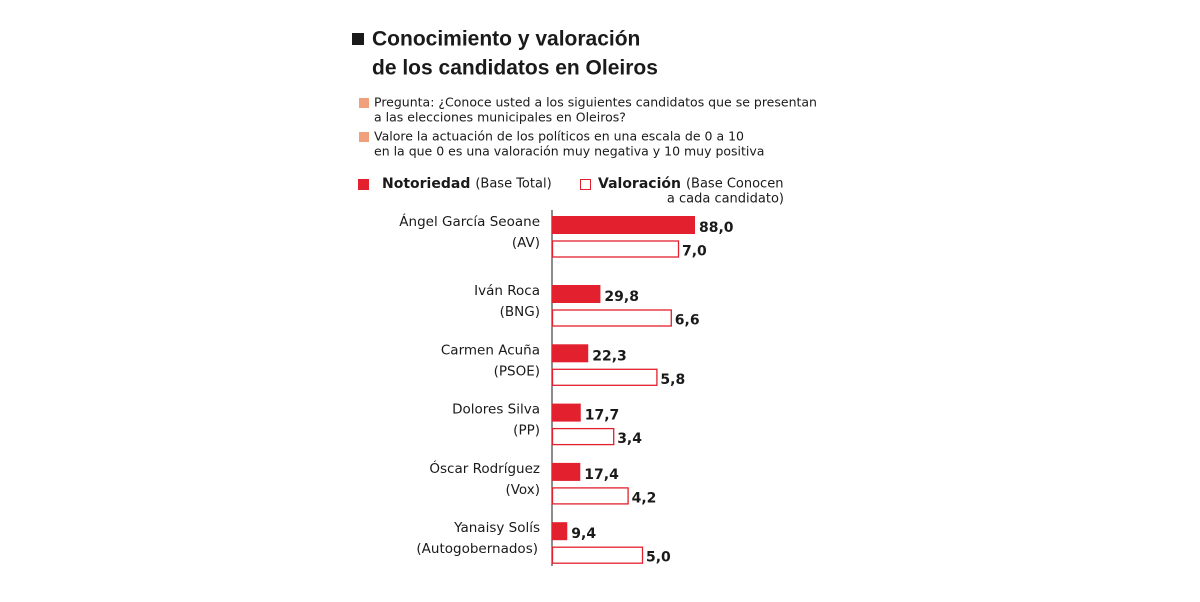  What do you see at coordinates (358, 39) in the screenshot?
I see `title-marker` at bounding box center [358, 39].